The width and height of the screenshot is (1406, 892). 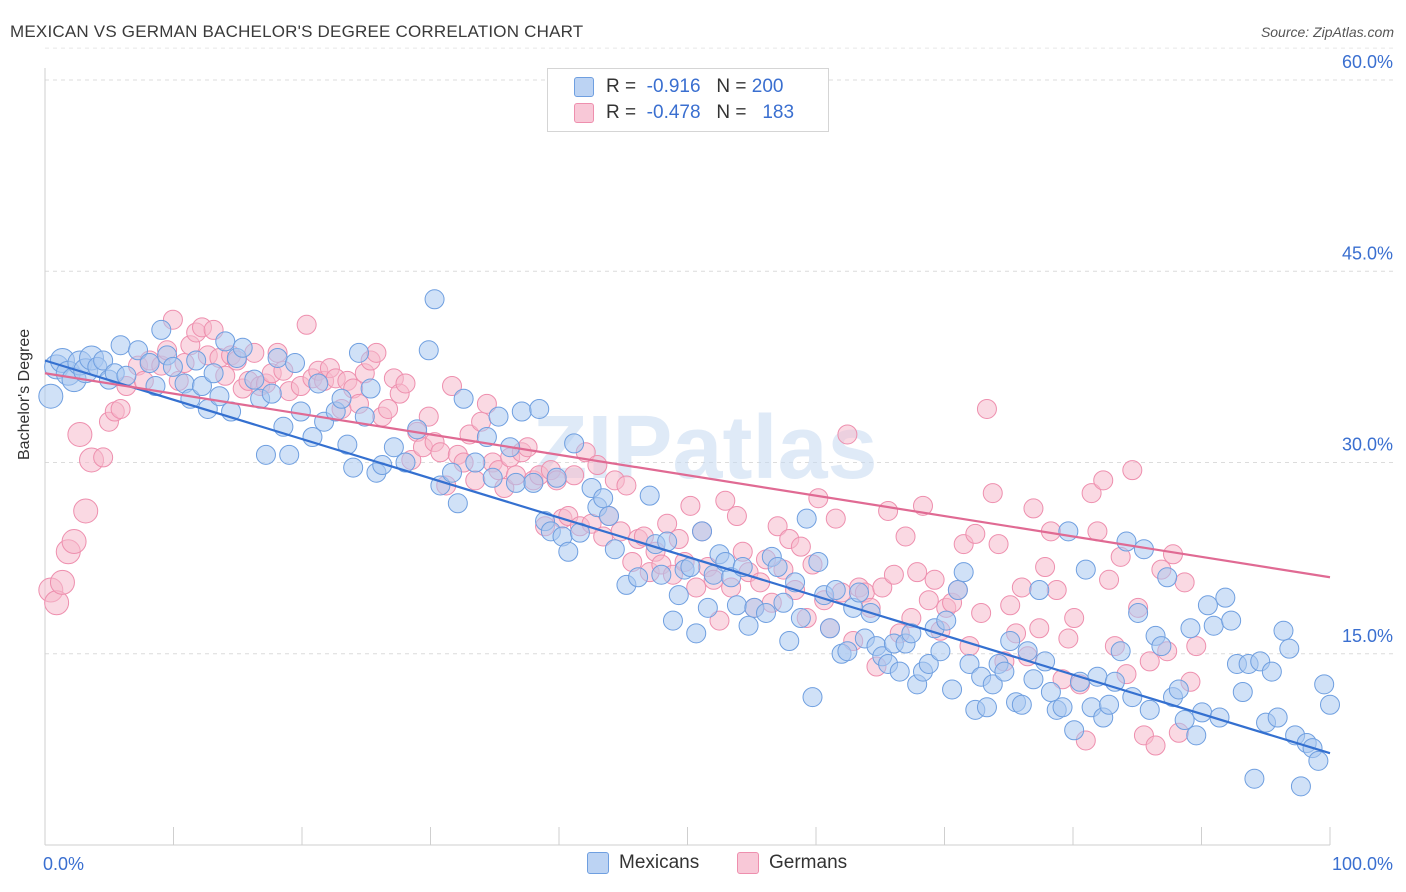 What do you see at coordinates (767, 86) in the screenshot?
I see `legend-n-value: 200` at bounding box center [767, 86].